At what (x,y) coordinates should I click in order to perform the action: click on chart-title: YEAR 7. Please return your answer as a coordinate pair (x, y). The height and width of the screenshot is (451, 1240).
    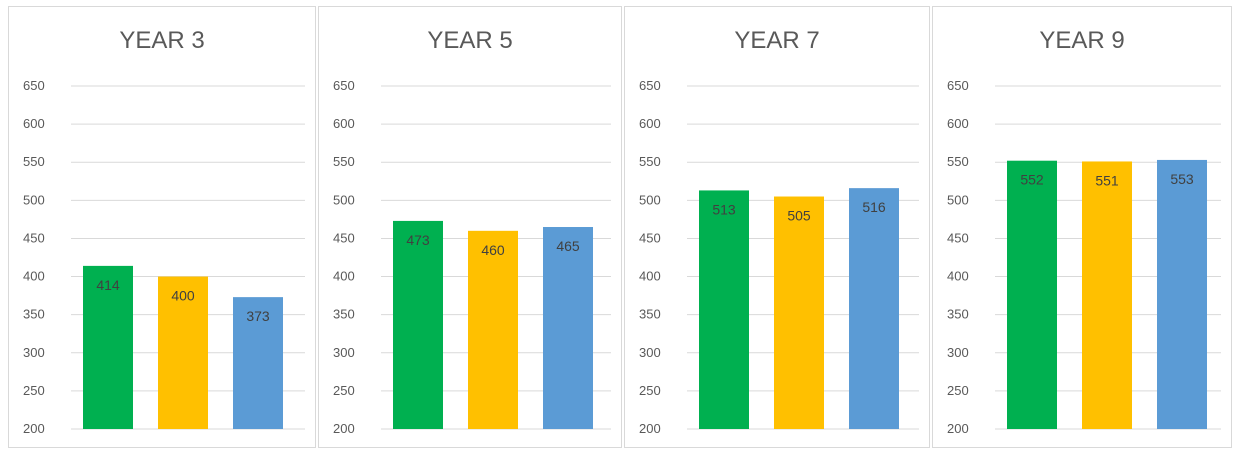
    Looking at the image, I should click on (777, 40).